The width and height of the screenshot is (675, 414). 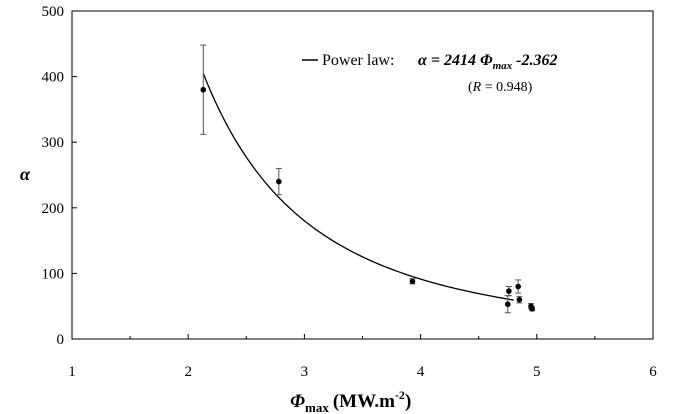 I want to click on x-tick-label: 6, so click(x=653, y=372).